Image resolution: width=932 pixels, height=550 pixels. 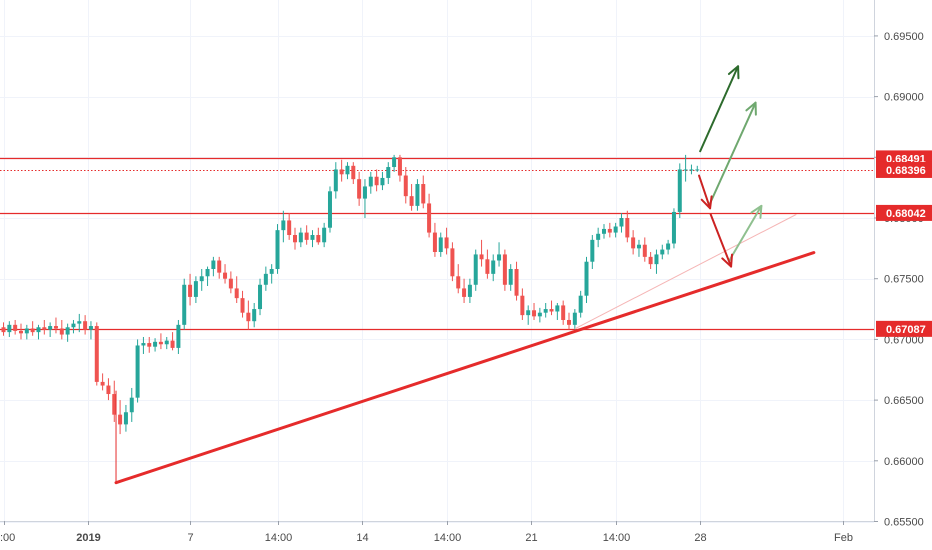 I want to click on projection-arrows, so click(x=730, y=166).